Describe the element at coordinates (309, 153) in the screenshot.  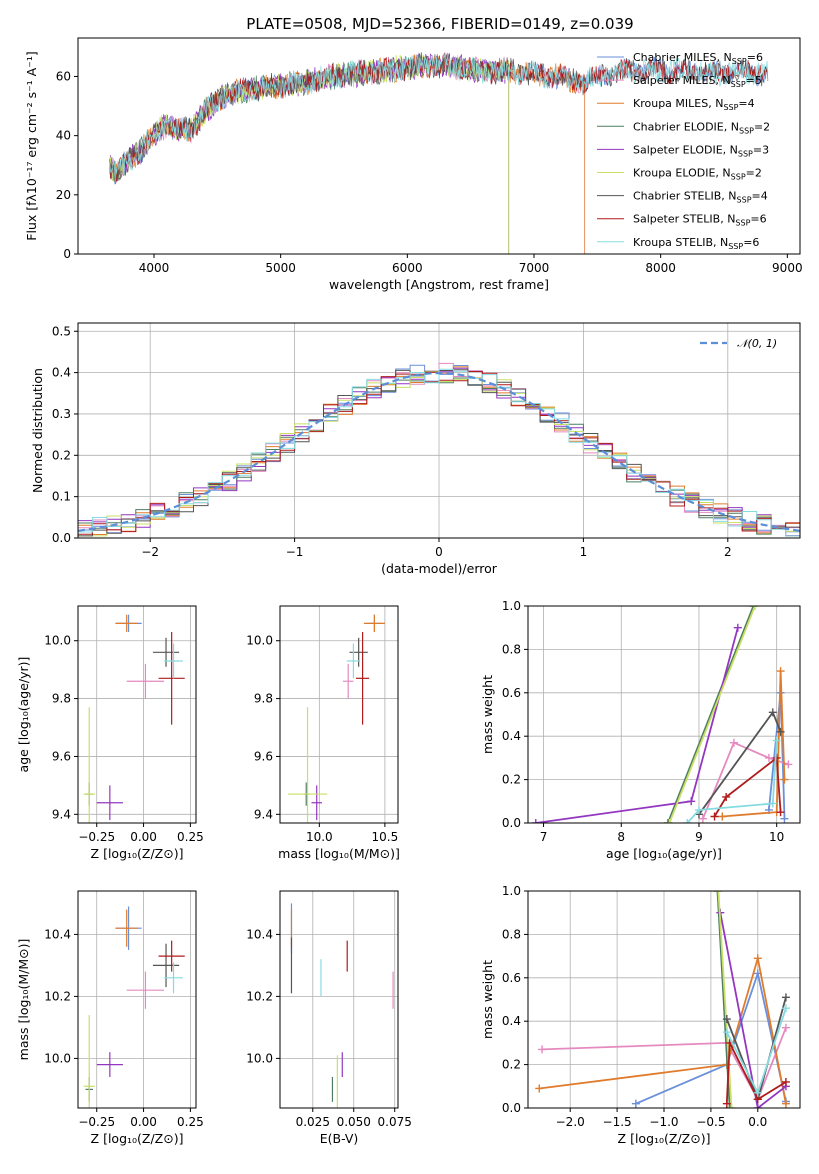
I see `spectrum-salpeter-elodie` at that location.